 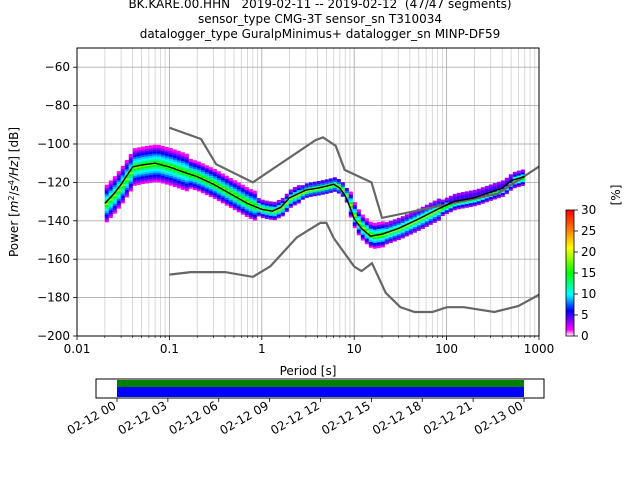 What do you see at coordinates (295, 417) in the screenshot?
I see `coverage-tick-label: 02-12 12` at bounding box center [295, 417].